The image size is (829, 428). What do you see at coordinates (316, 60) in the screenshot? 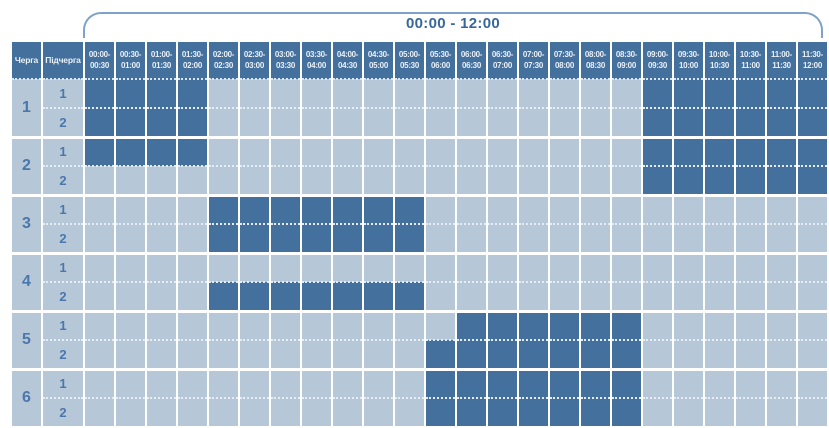
I see `time-slot-header: 03:30- 04:00` at bounding box center [316, 60].